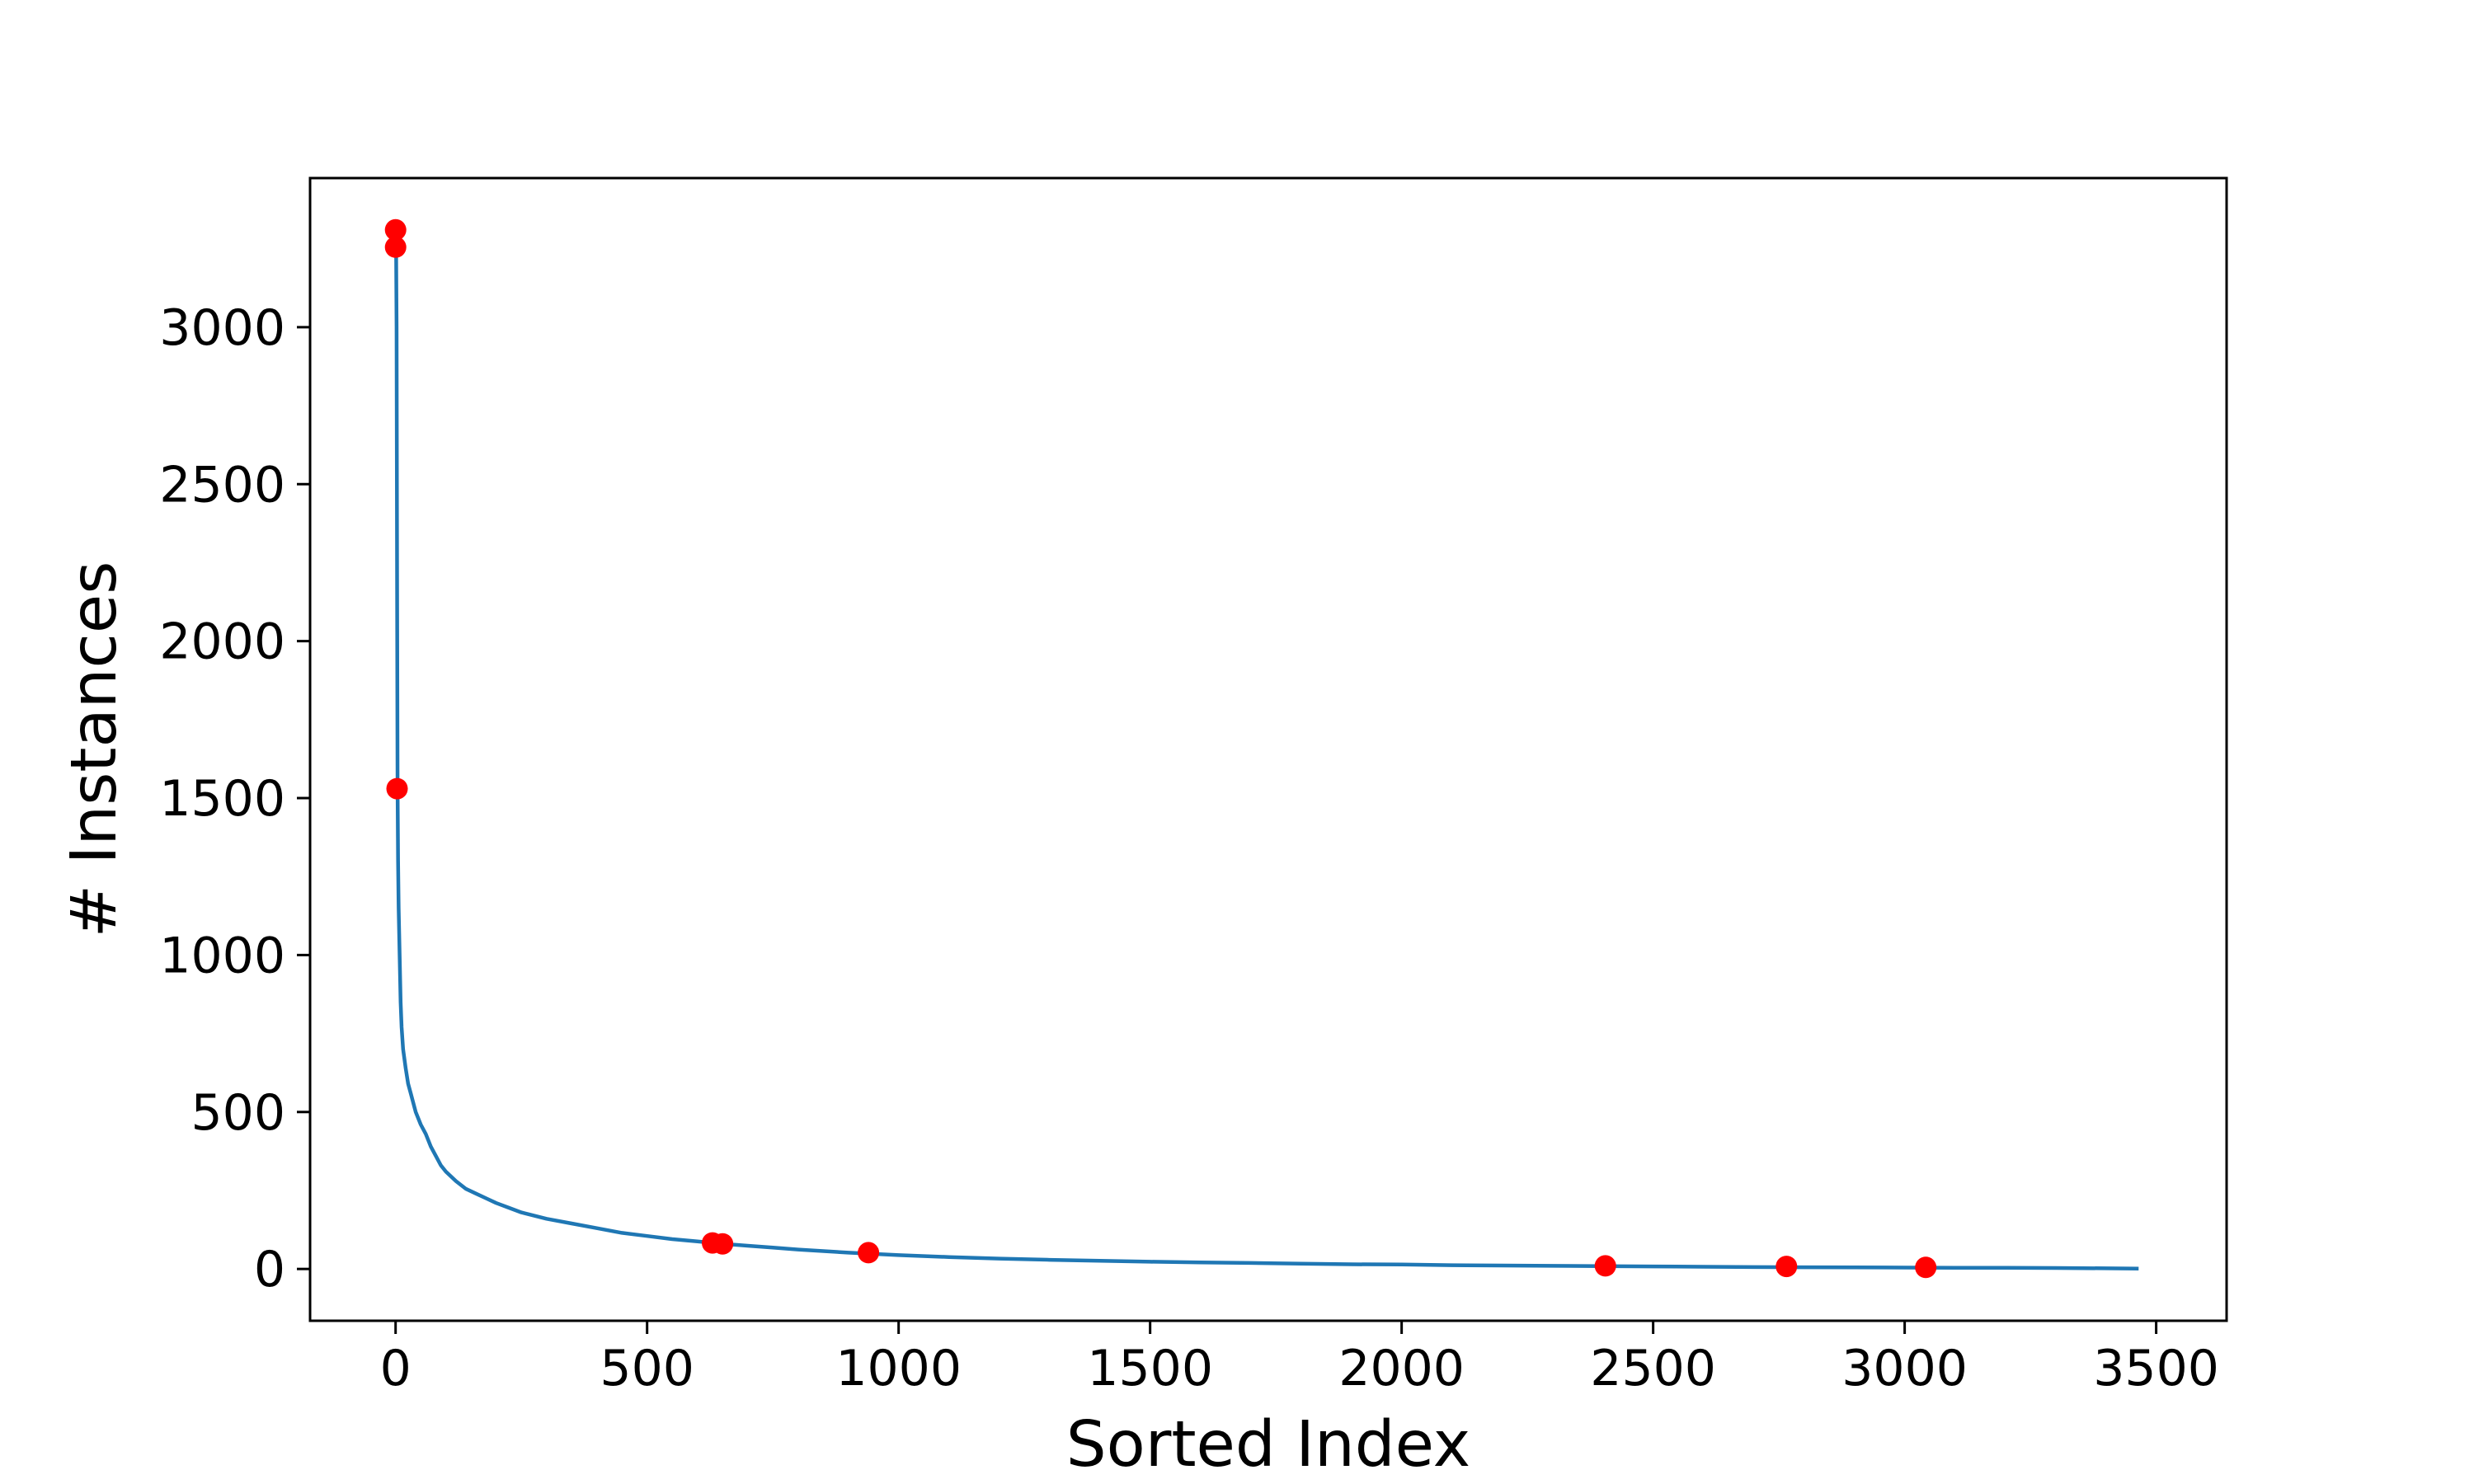  What do you see at coordinates (269, 1269) in the screenshot?
I see `y-tick-label: 0` at bounding box center [269, 1269].